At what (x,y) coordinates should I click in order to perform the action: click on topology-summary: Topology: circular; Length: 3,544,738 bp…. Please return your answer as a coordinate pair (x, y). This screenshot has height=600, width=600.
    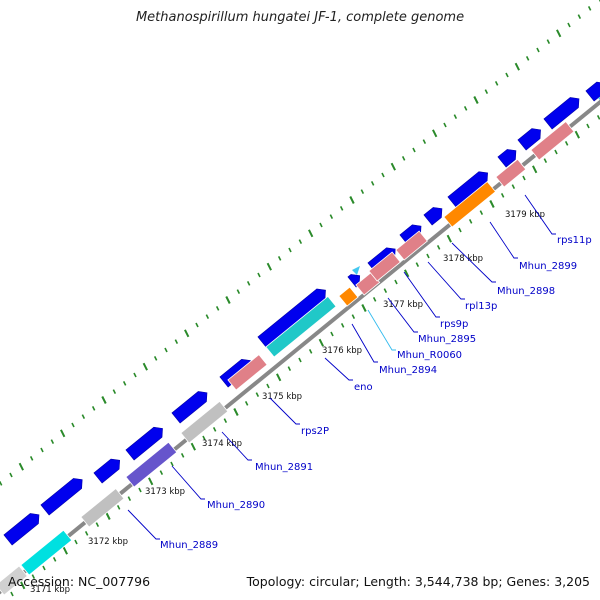
    Looking at the image, I should click on (418, 581).